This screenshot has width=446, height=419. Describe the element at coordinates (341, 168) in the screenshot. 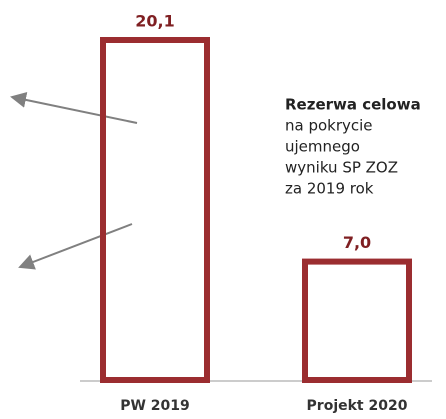

I see `annotation-line: wyniku SP ZOZ` at that location.